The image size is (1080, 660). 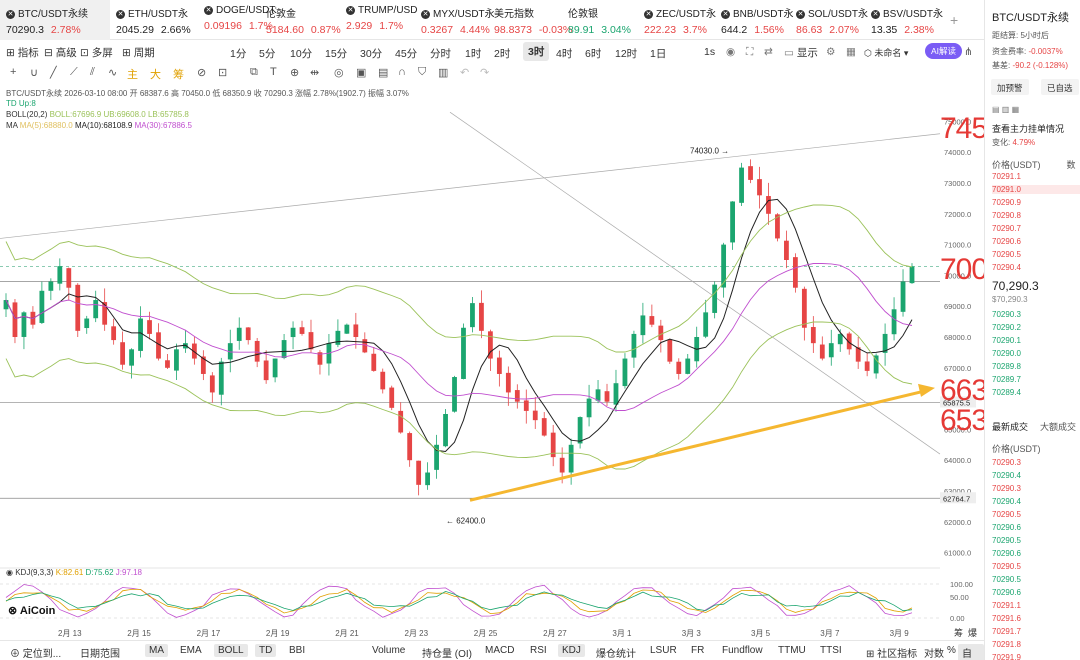 I want to click on ticker-11: ✕ BSV/USDT永 13.35 2.38%, so click(x=905, y=20).